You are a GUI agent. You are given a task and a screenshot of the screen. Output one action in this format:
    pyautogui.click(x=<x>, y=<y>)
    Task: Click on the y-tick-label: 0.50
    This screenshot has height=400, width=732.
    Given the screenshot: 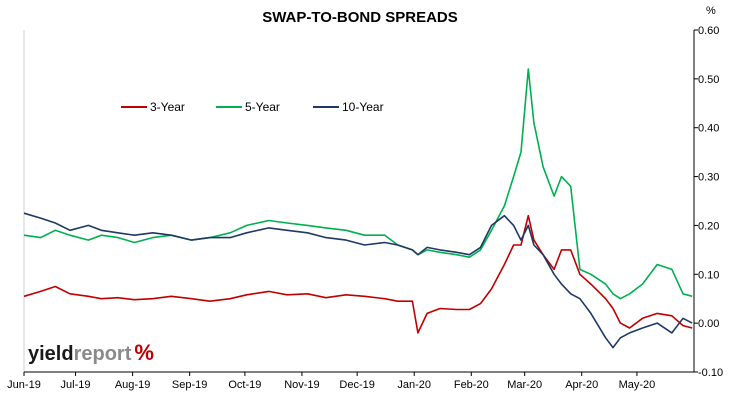 What is the action you would take?
    pyautogui.click(x=708, y=80)
    